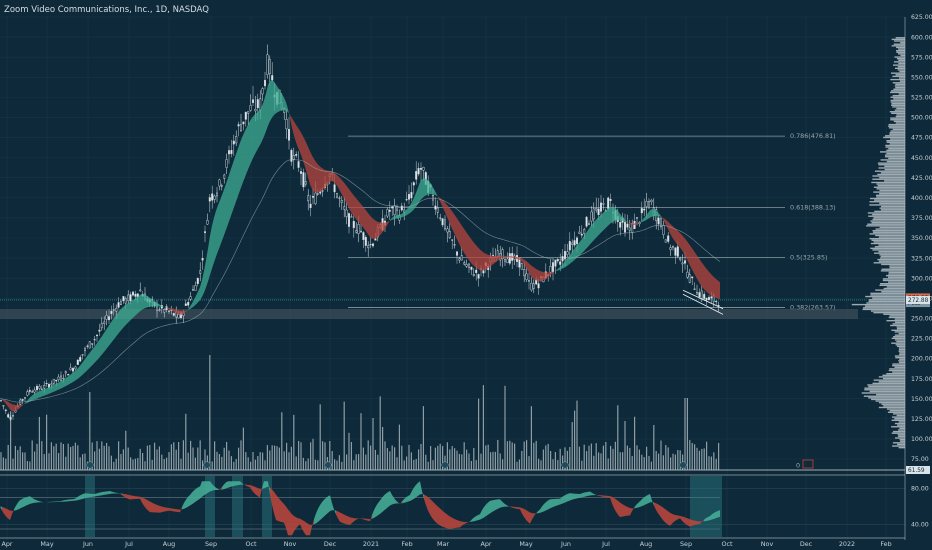 The width and height of the screenshot is (932, 550). What do you see at coordinates (921, 77) in the screenshot?
I see `price-tick-label: 550.00` at bounding box center [921, 77].